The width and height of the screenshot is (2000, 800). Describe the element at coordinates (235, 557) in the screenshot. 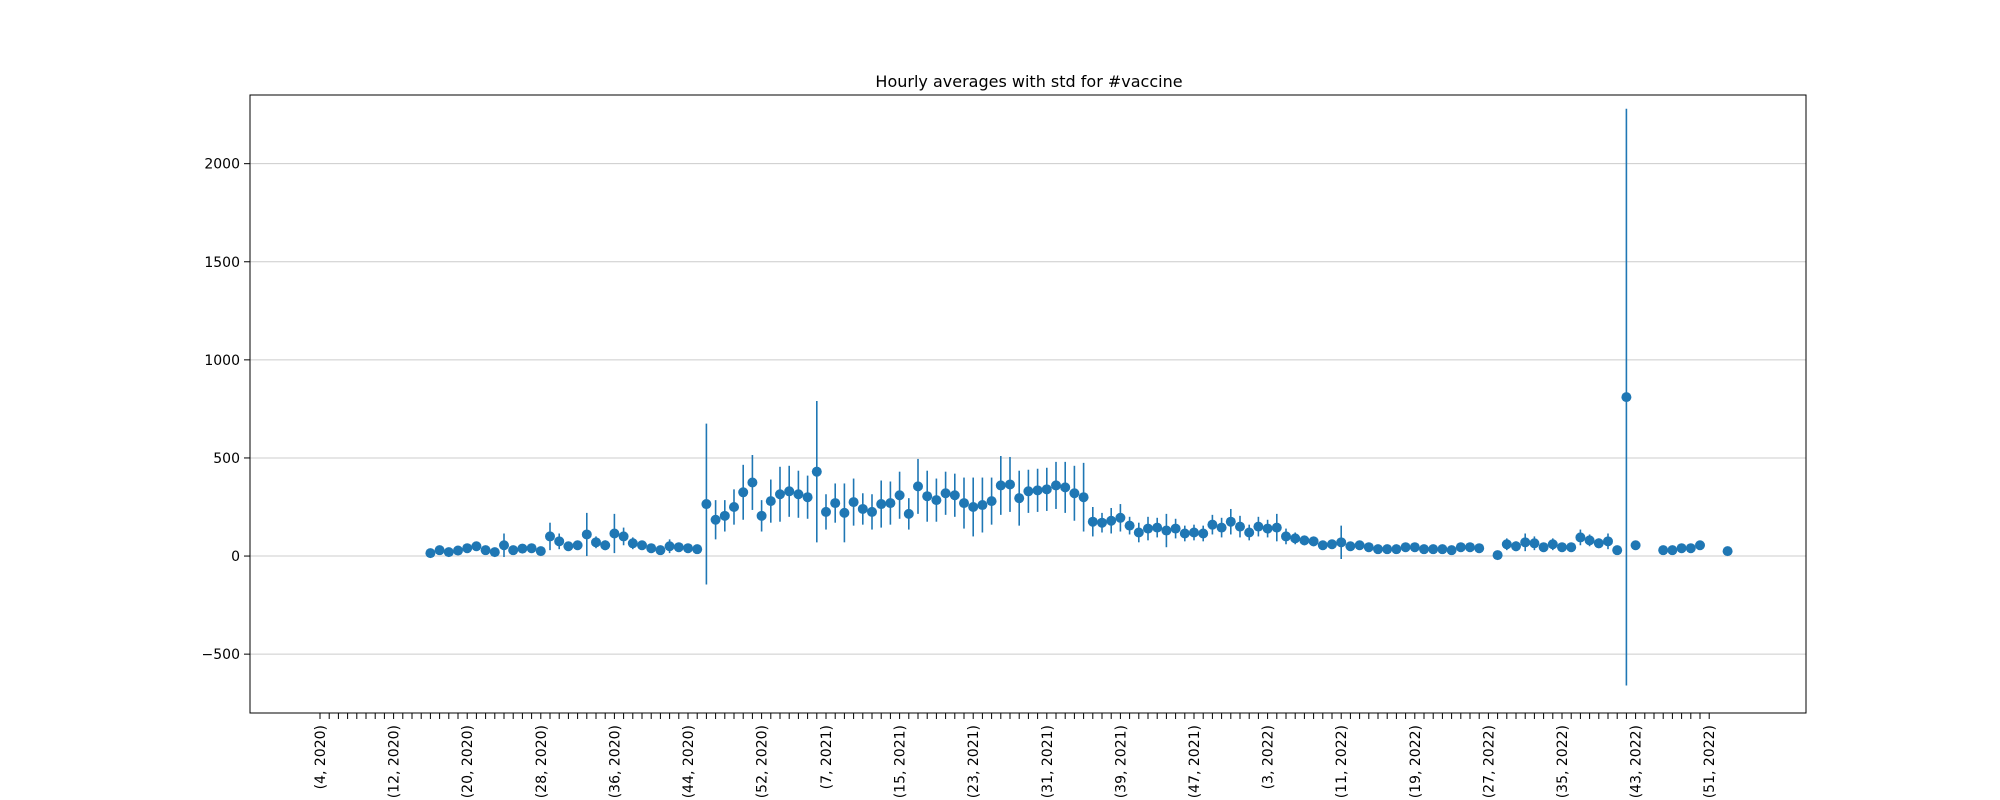

I see `y-tick-label: 0` at that location.